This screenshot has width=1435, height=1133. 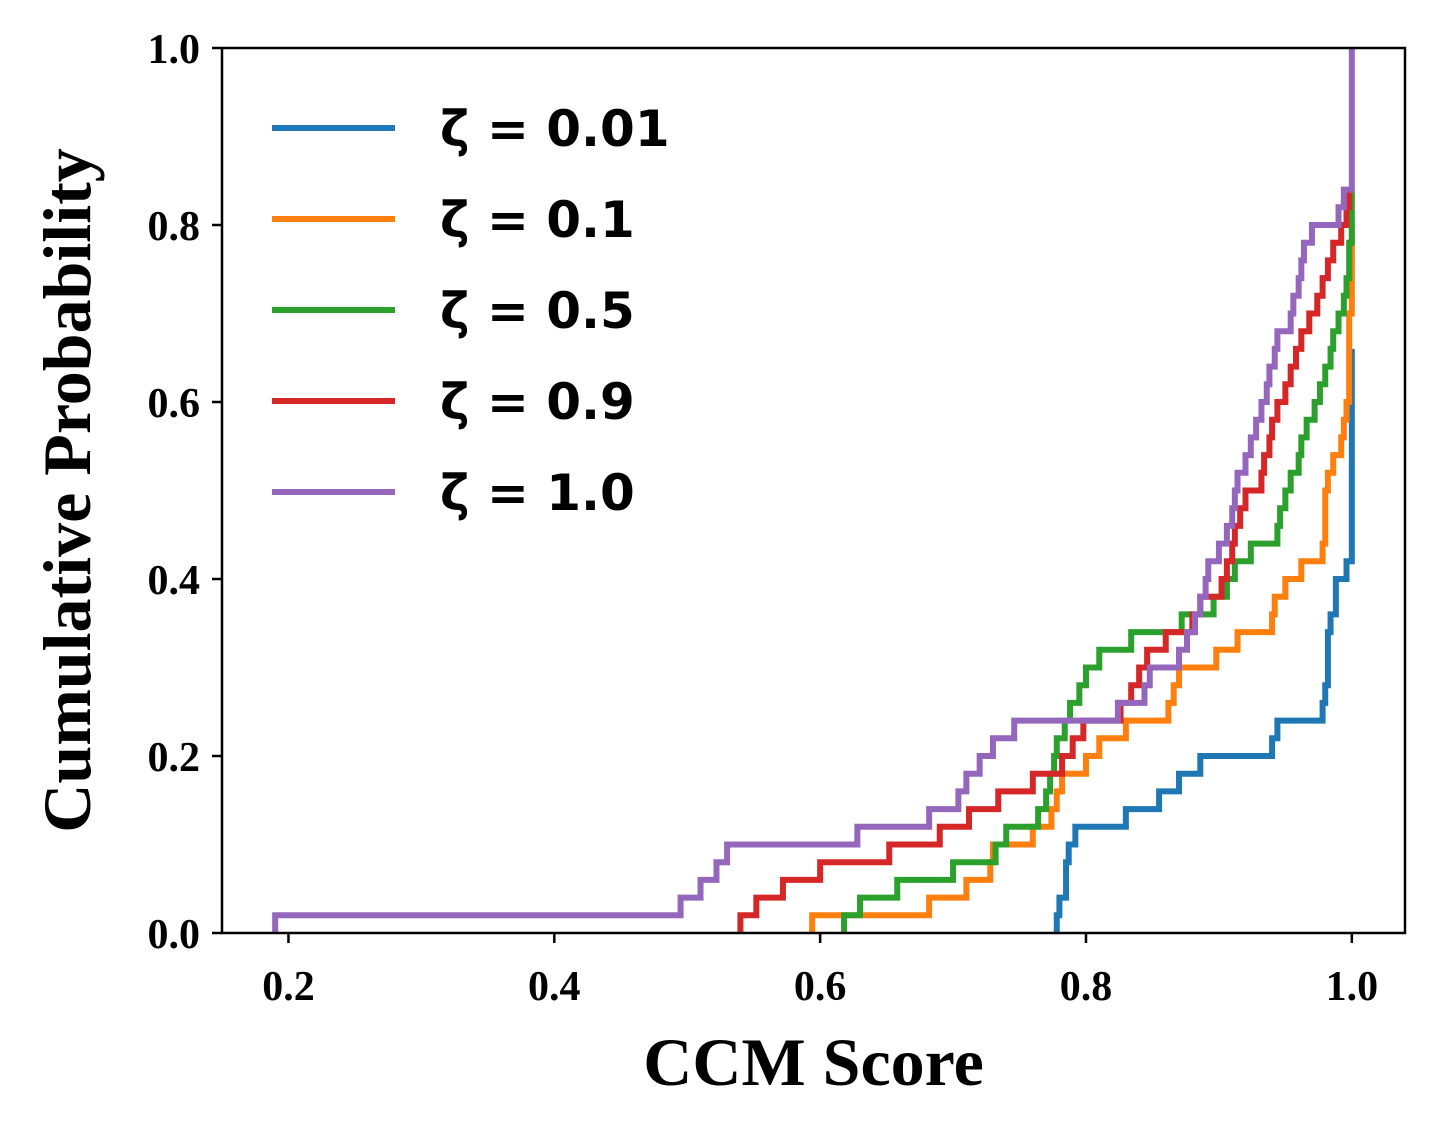 I want to click on x-tick-label: 0.2, so click(x=288, y=987).